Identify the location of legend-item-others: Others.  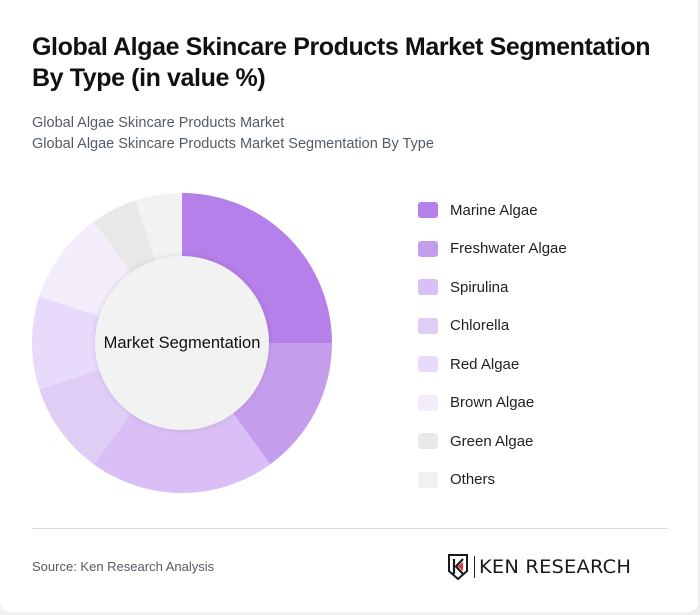
(492, 480).